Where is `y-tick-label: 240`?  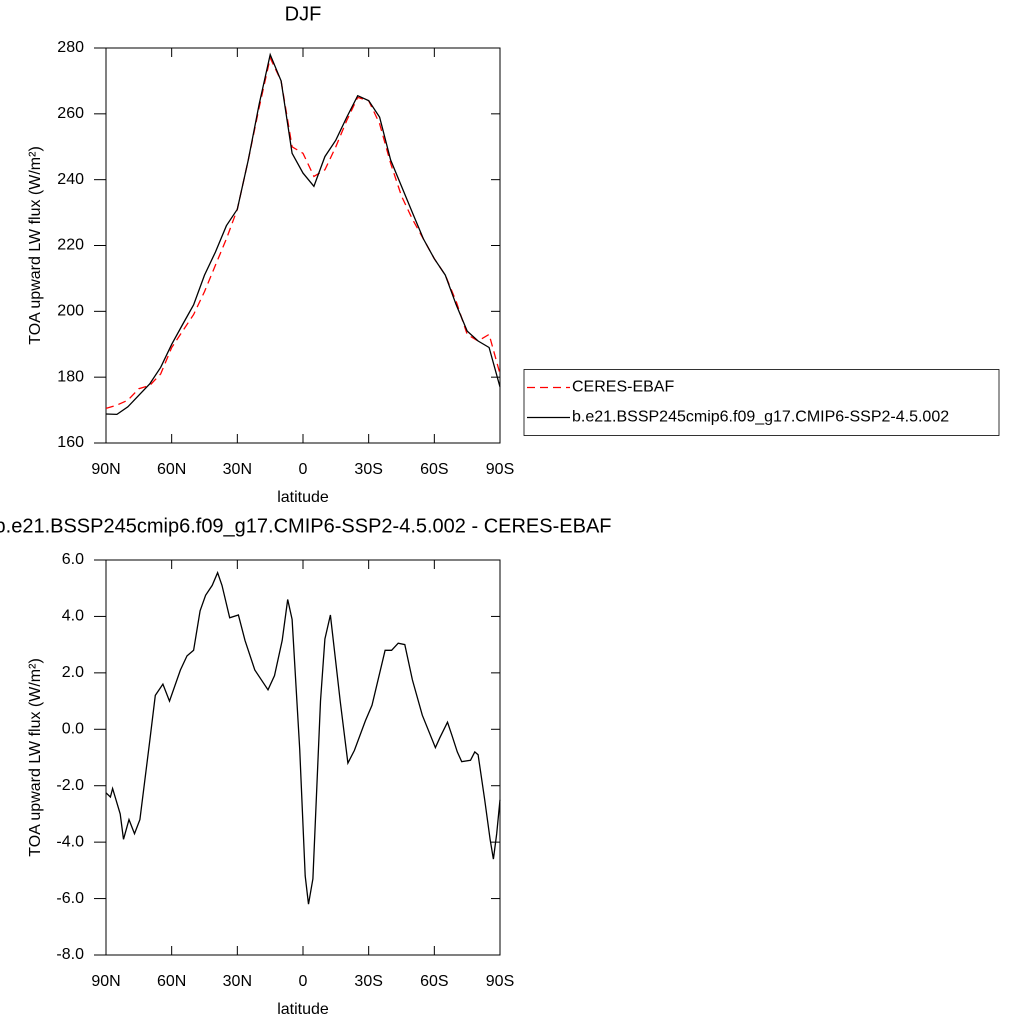 y-tick-label: 240 is located at coordinates (70, 179).